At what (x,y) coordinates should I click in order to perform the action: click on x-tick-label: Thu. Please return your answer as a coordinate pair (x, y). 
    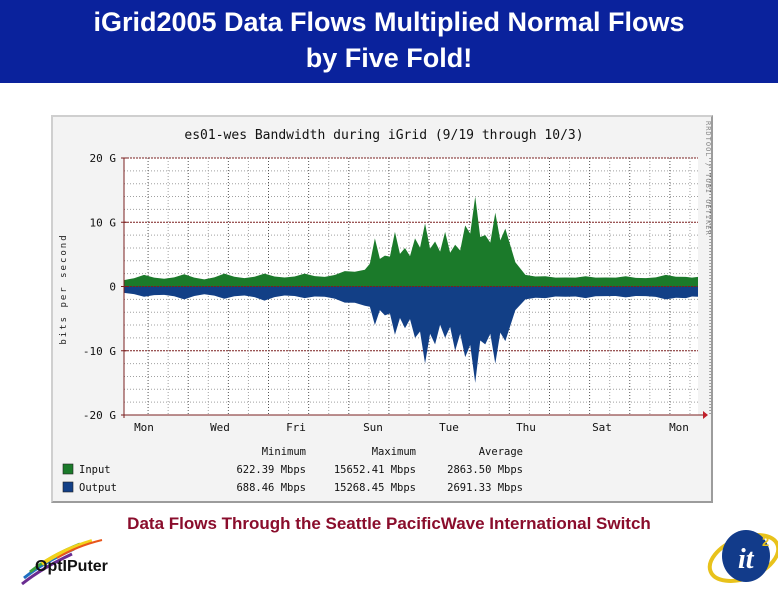
    Looking at the image, I should click on (526, 427).